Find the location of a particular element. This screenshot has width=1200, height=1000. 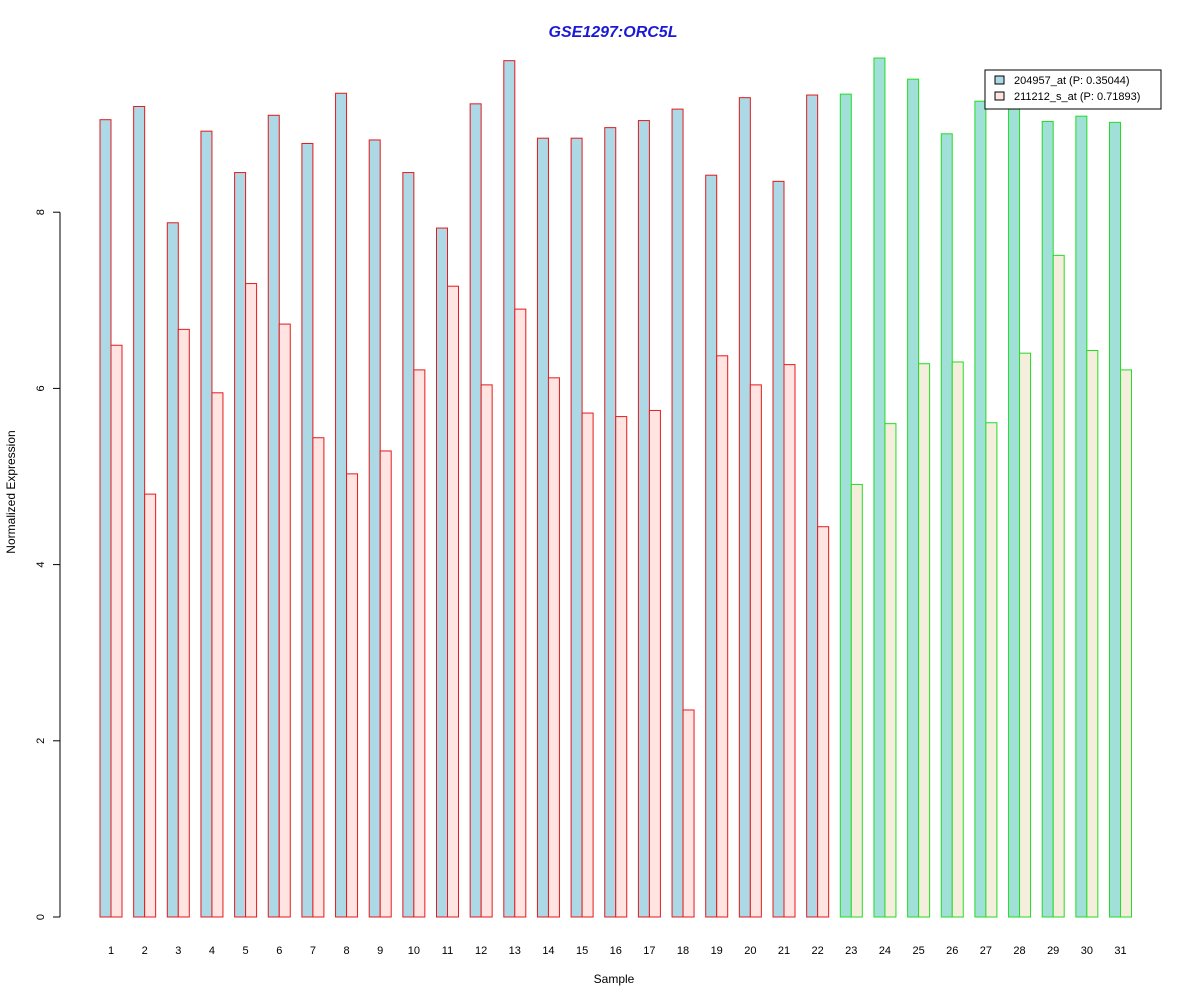

x-tick-label: 11 is located at coordinates (447, 951).